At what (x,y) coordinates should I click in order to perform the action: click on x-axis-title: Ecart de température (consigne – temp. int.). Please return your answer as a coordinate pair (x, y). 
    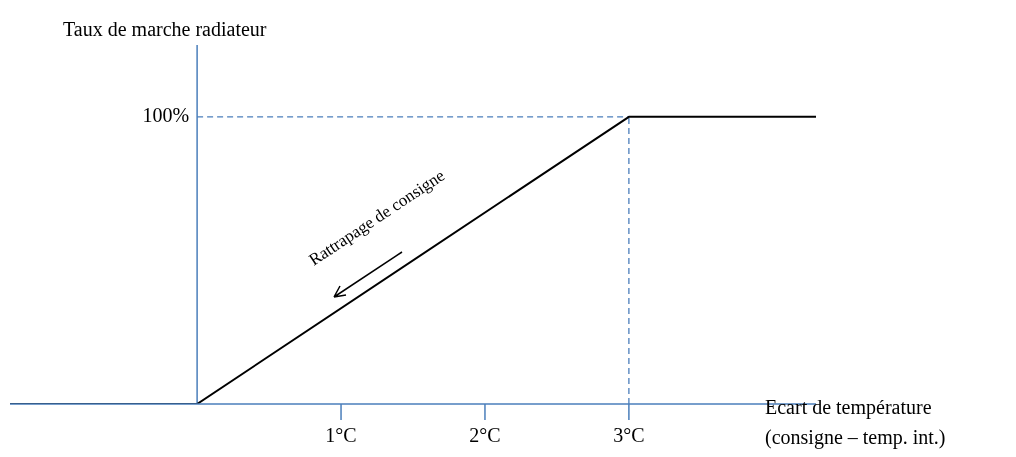
    Looking at the image, I should click on (855, 423).